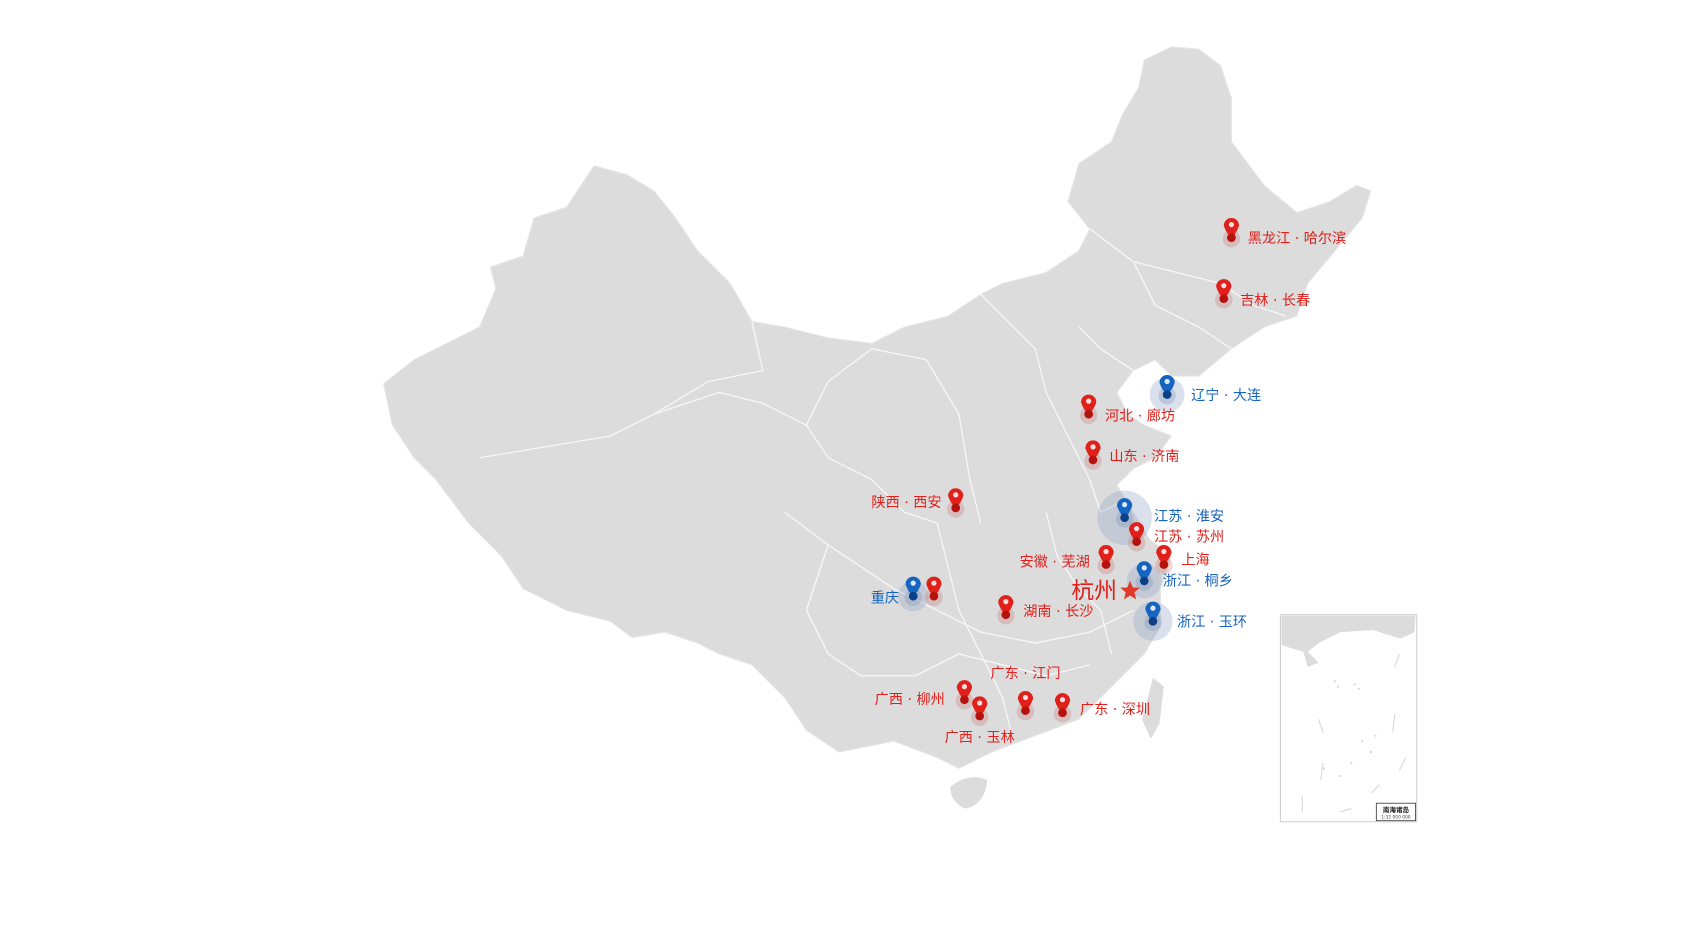  I want to click on capital-hangzhou: 杭州, so click(1105, 591).